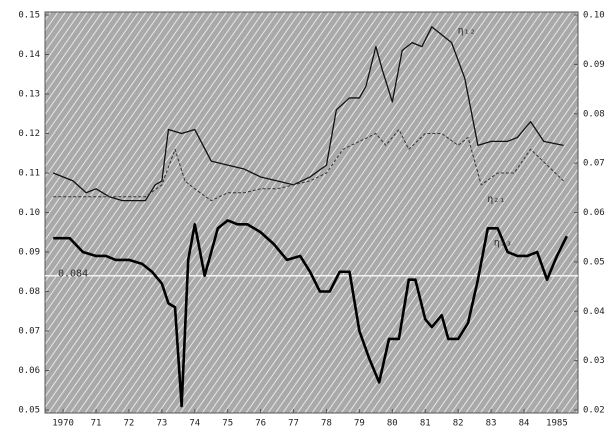 Image resolution: width=611 pixels, height=435 pixels. What do you see at coordinates (594, 65) in the screenshot?
I see `y2-tick-label: 0.09` at bounding box center [594, 65].